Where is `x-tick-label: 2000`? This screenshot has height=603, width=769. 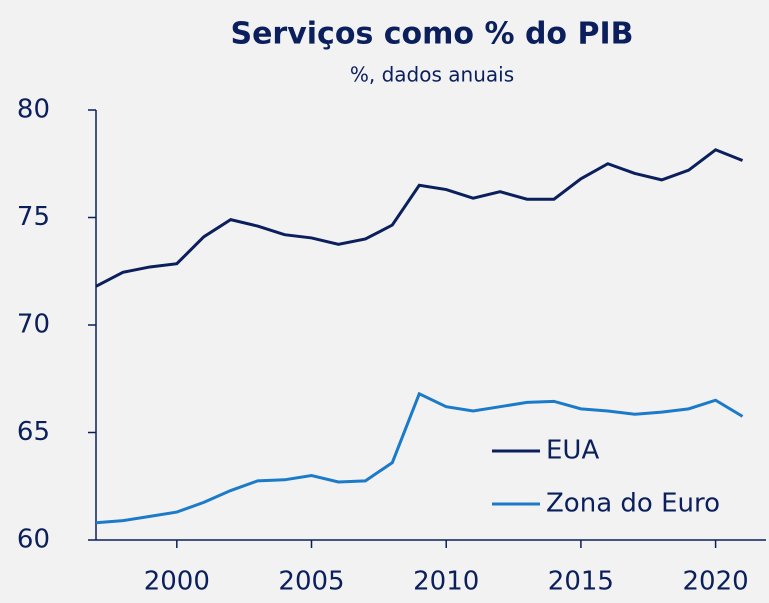 x-tick-label: 2000 is located at coordinates (177, 582).